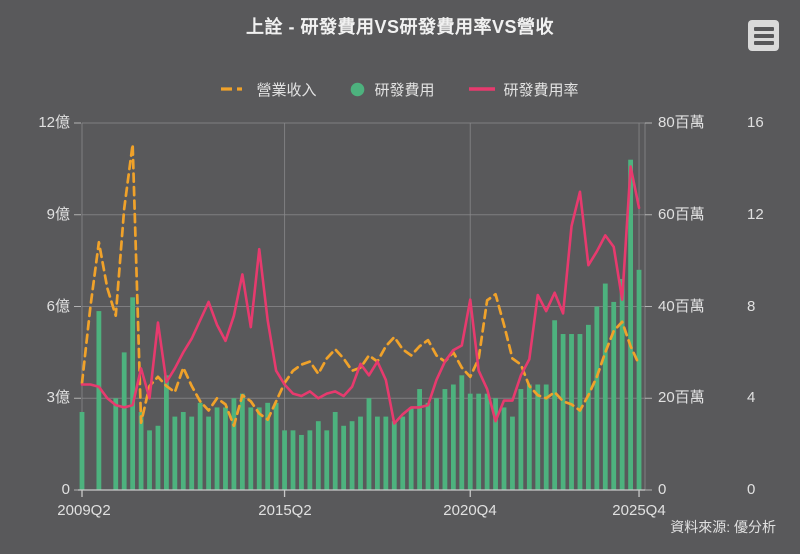 The height and width of the screenshot is (554, 800). I want to click on legend-label: 研發費用, so click(404, 90).